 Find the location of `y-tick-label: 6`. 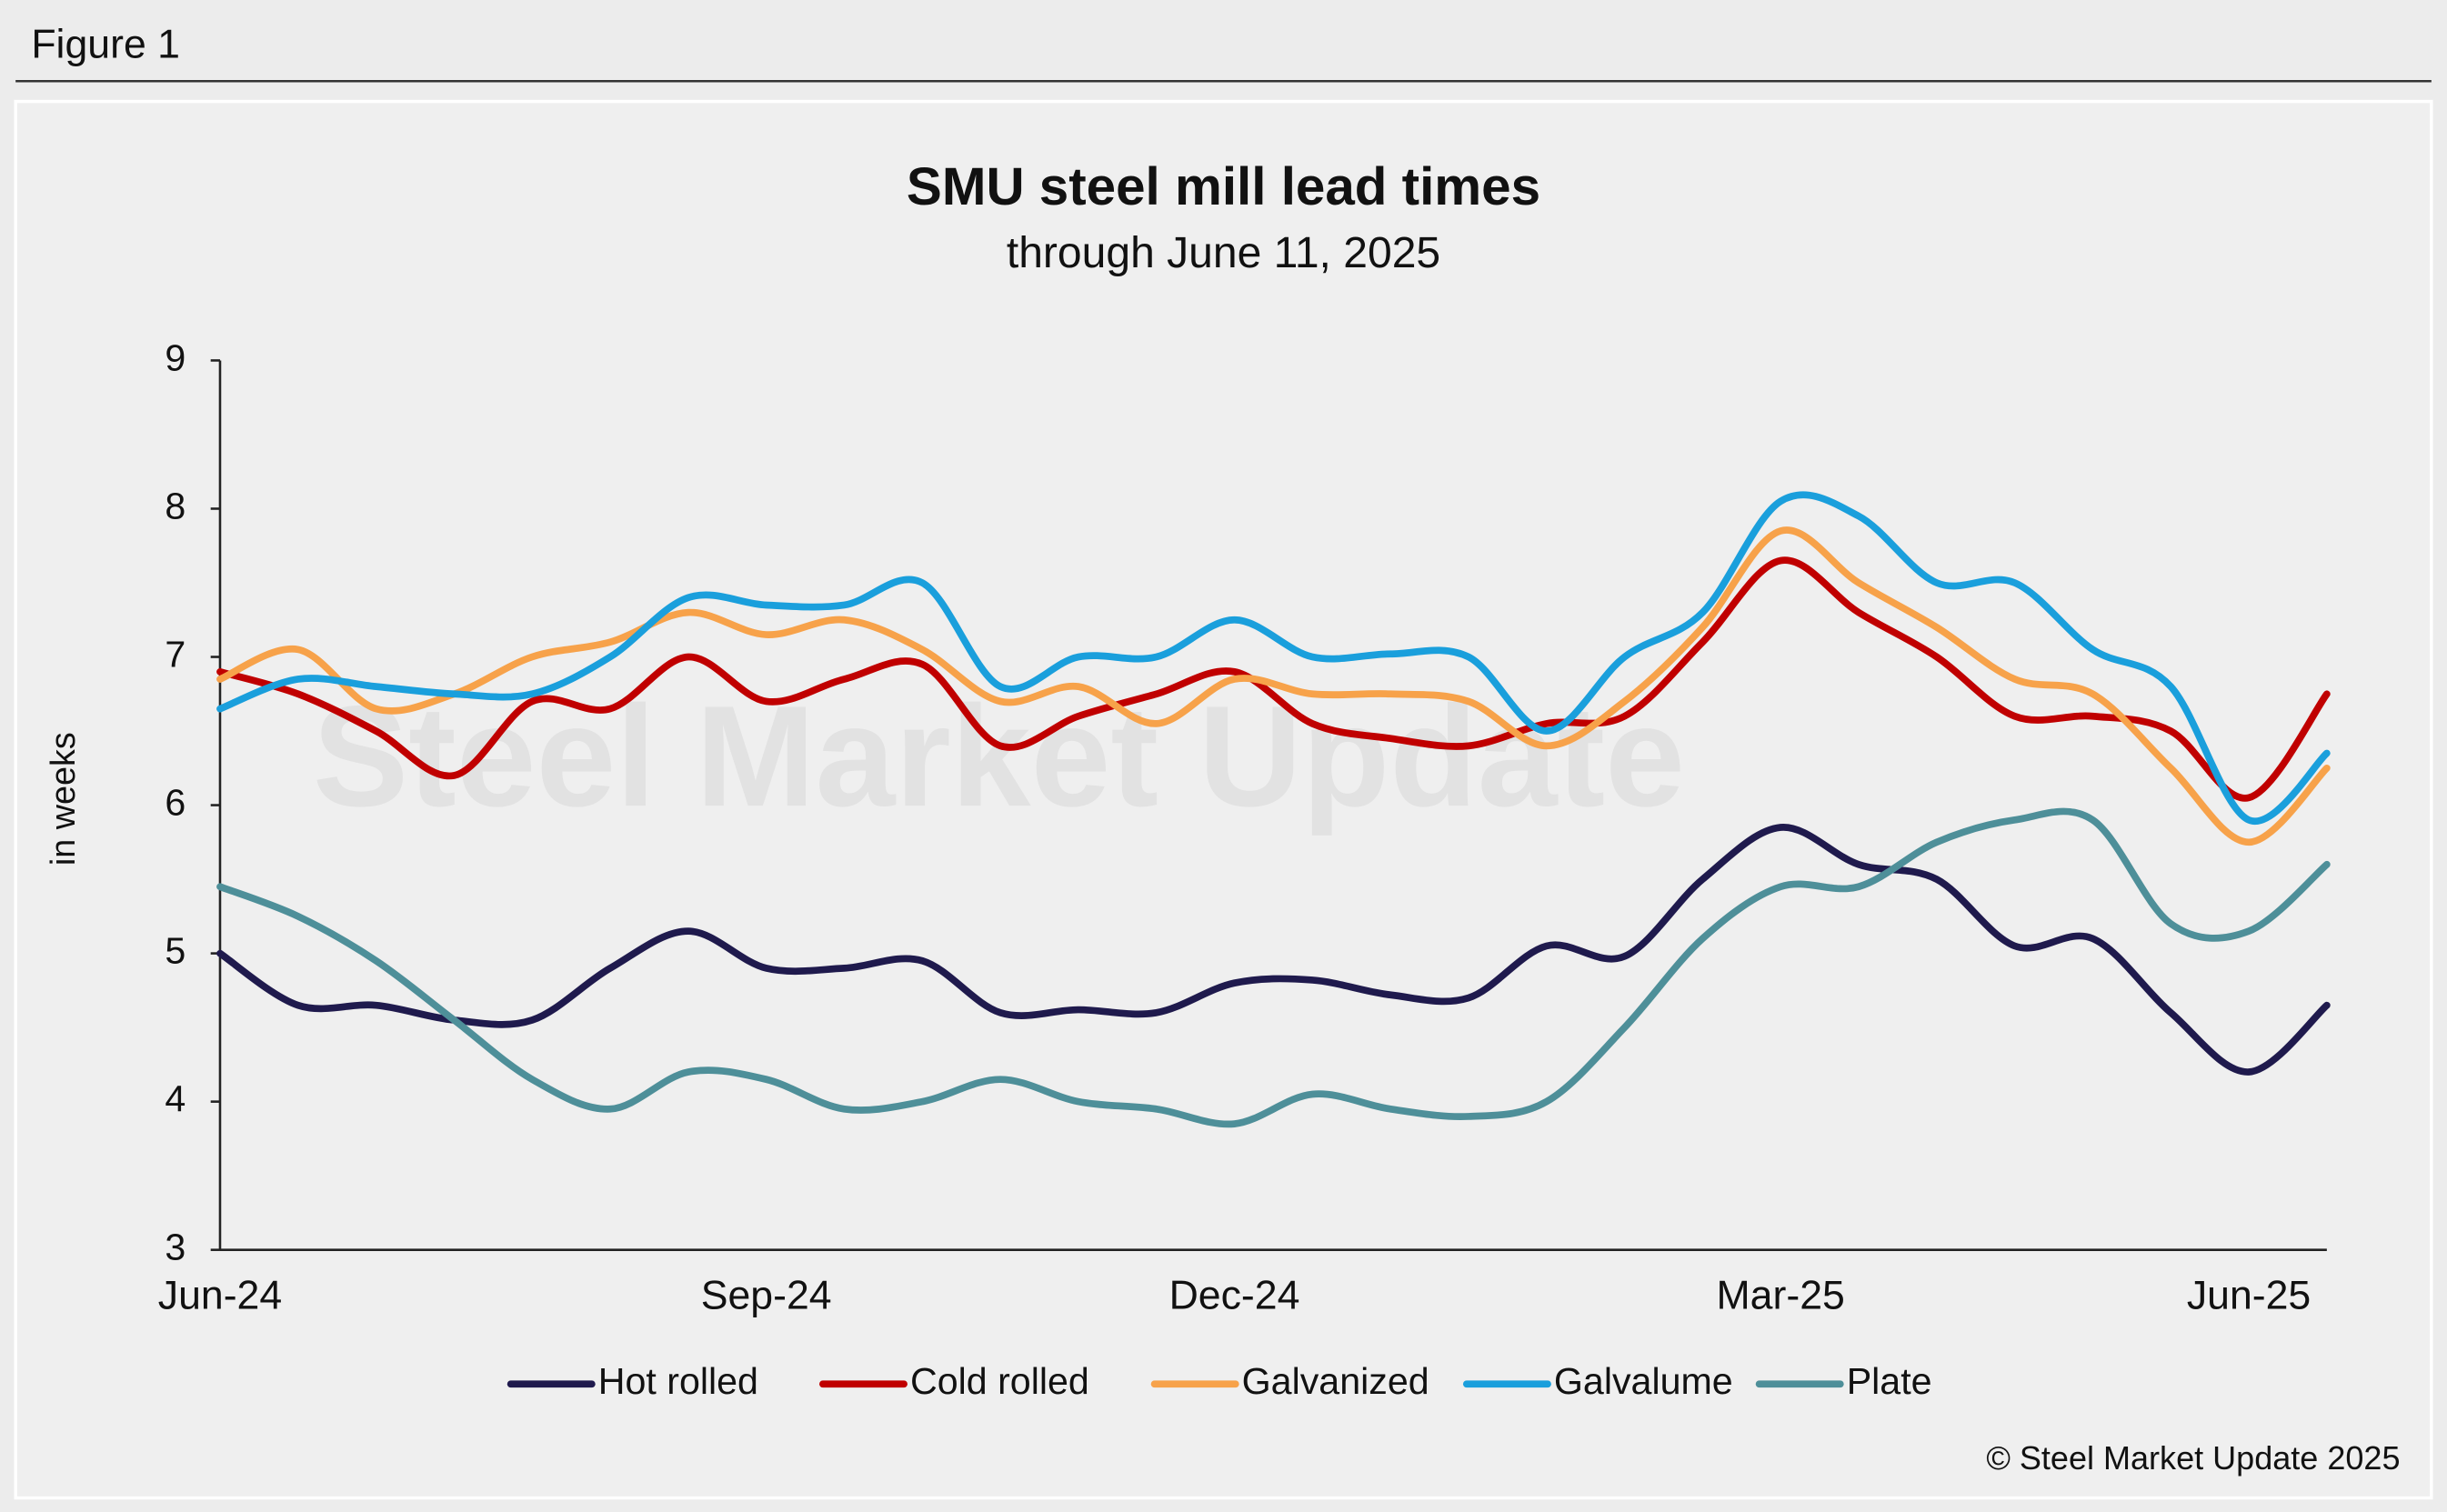

y-tick-label: 6 is located at coordinates (176, 802).